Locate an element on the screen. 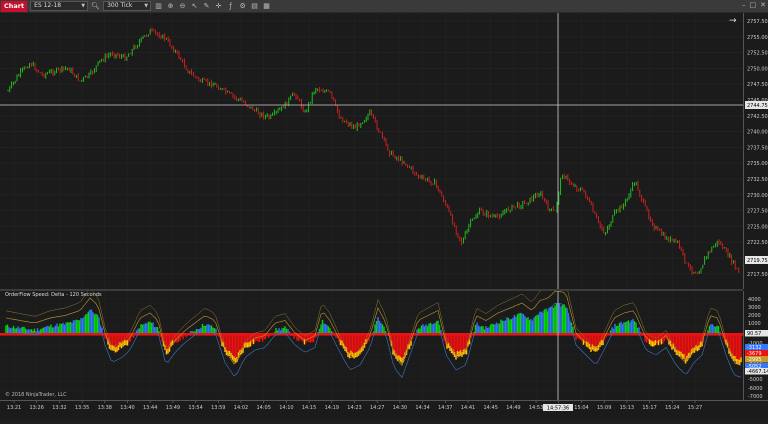 The width and height of the screenshot is (768, 424). indicator-tick-label: 2000 is located at coordinates (754, 316).